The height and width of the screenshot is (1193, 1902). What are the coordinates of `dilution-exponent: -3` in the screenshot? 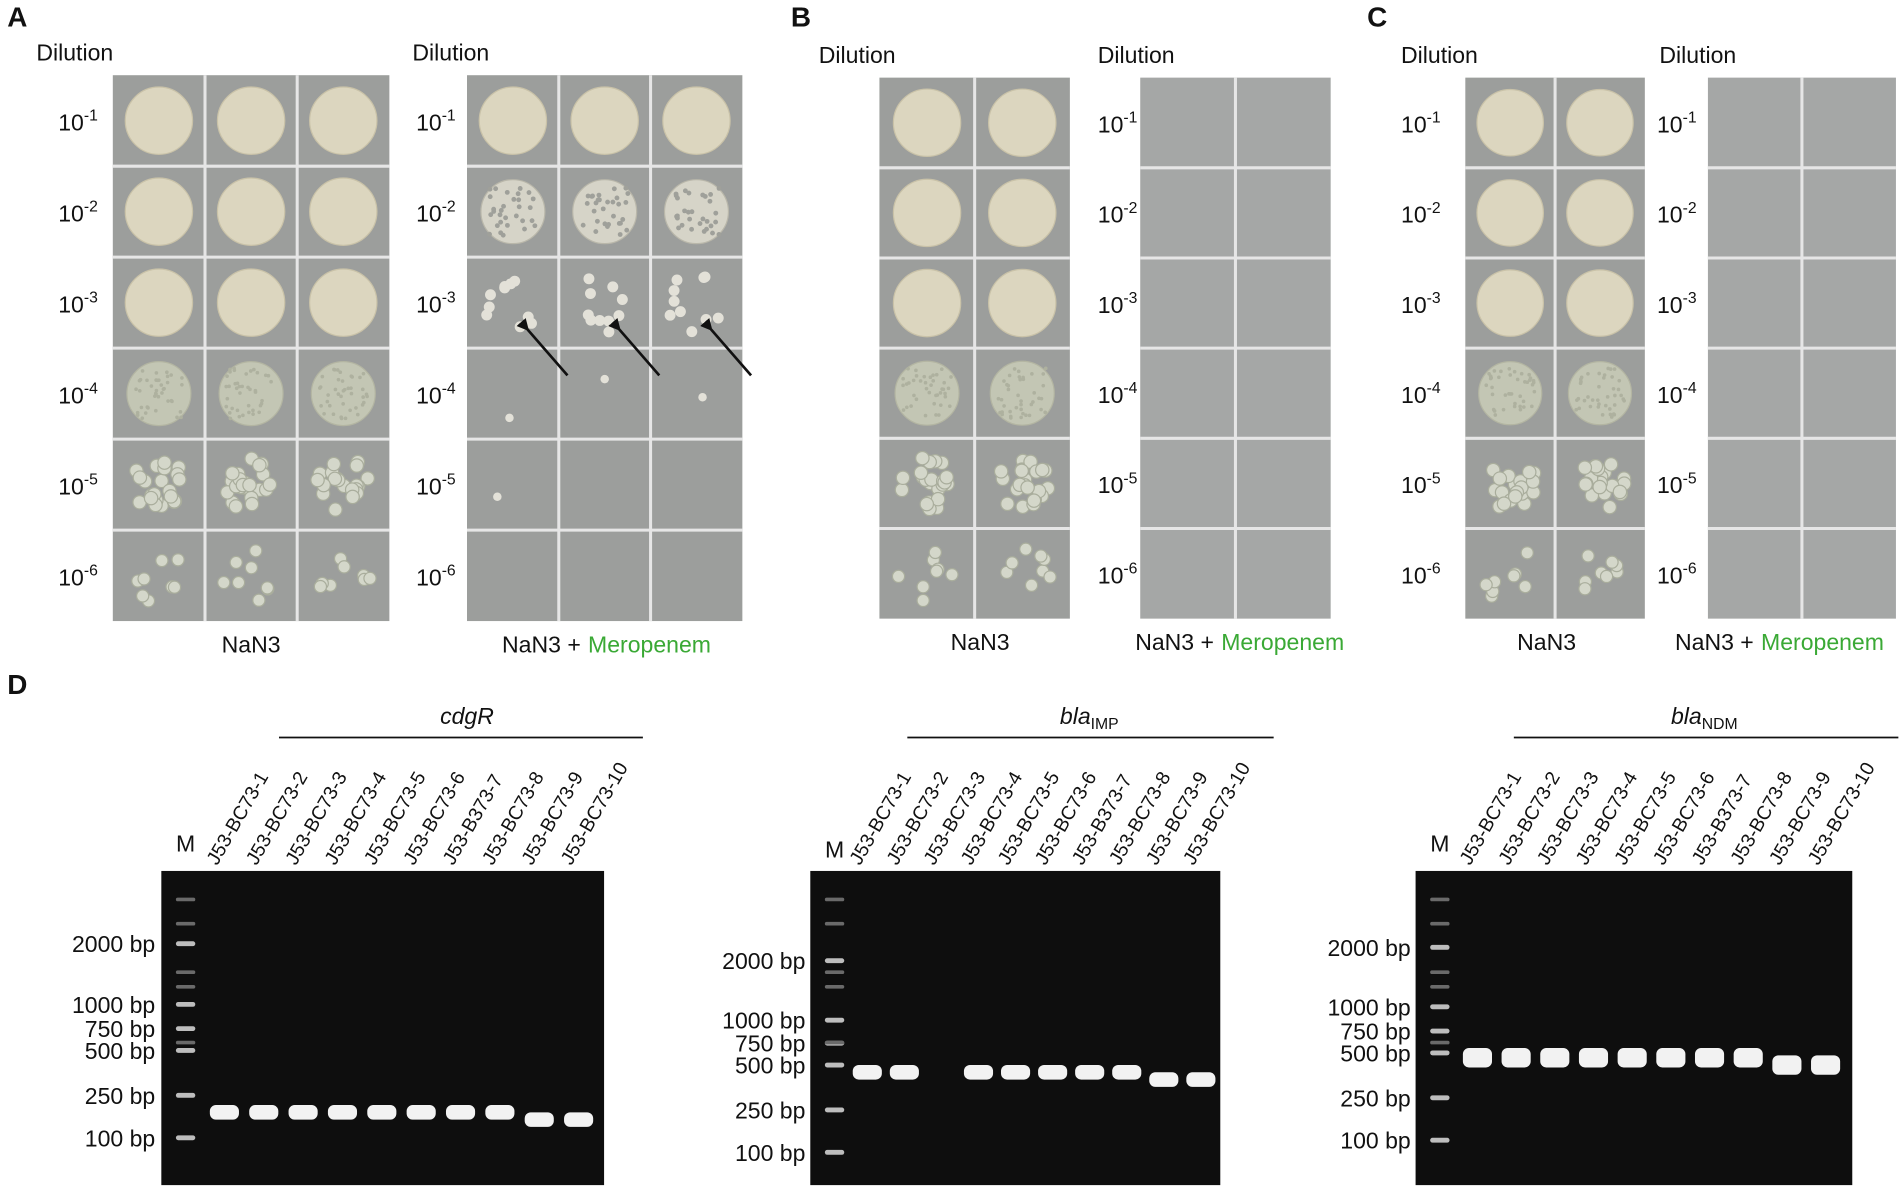 It's located at (1130, 298).